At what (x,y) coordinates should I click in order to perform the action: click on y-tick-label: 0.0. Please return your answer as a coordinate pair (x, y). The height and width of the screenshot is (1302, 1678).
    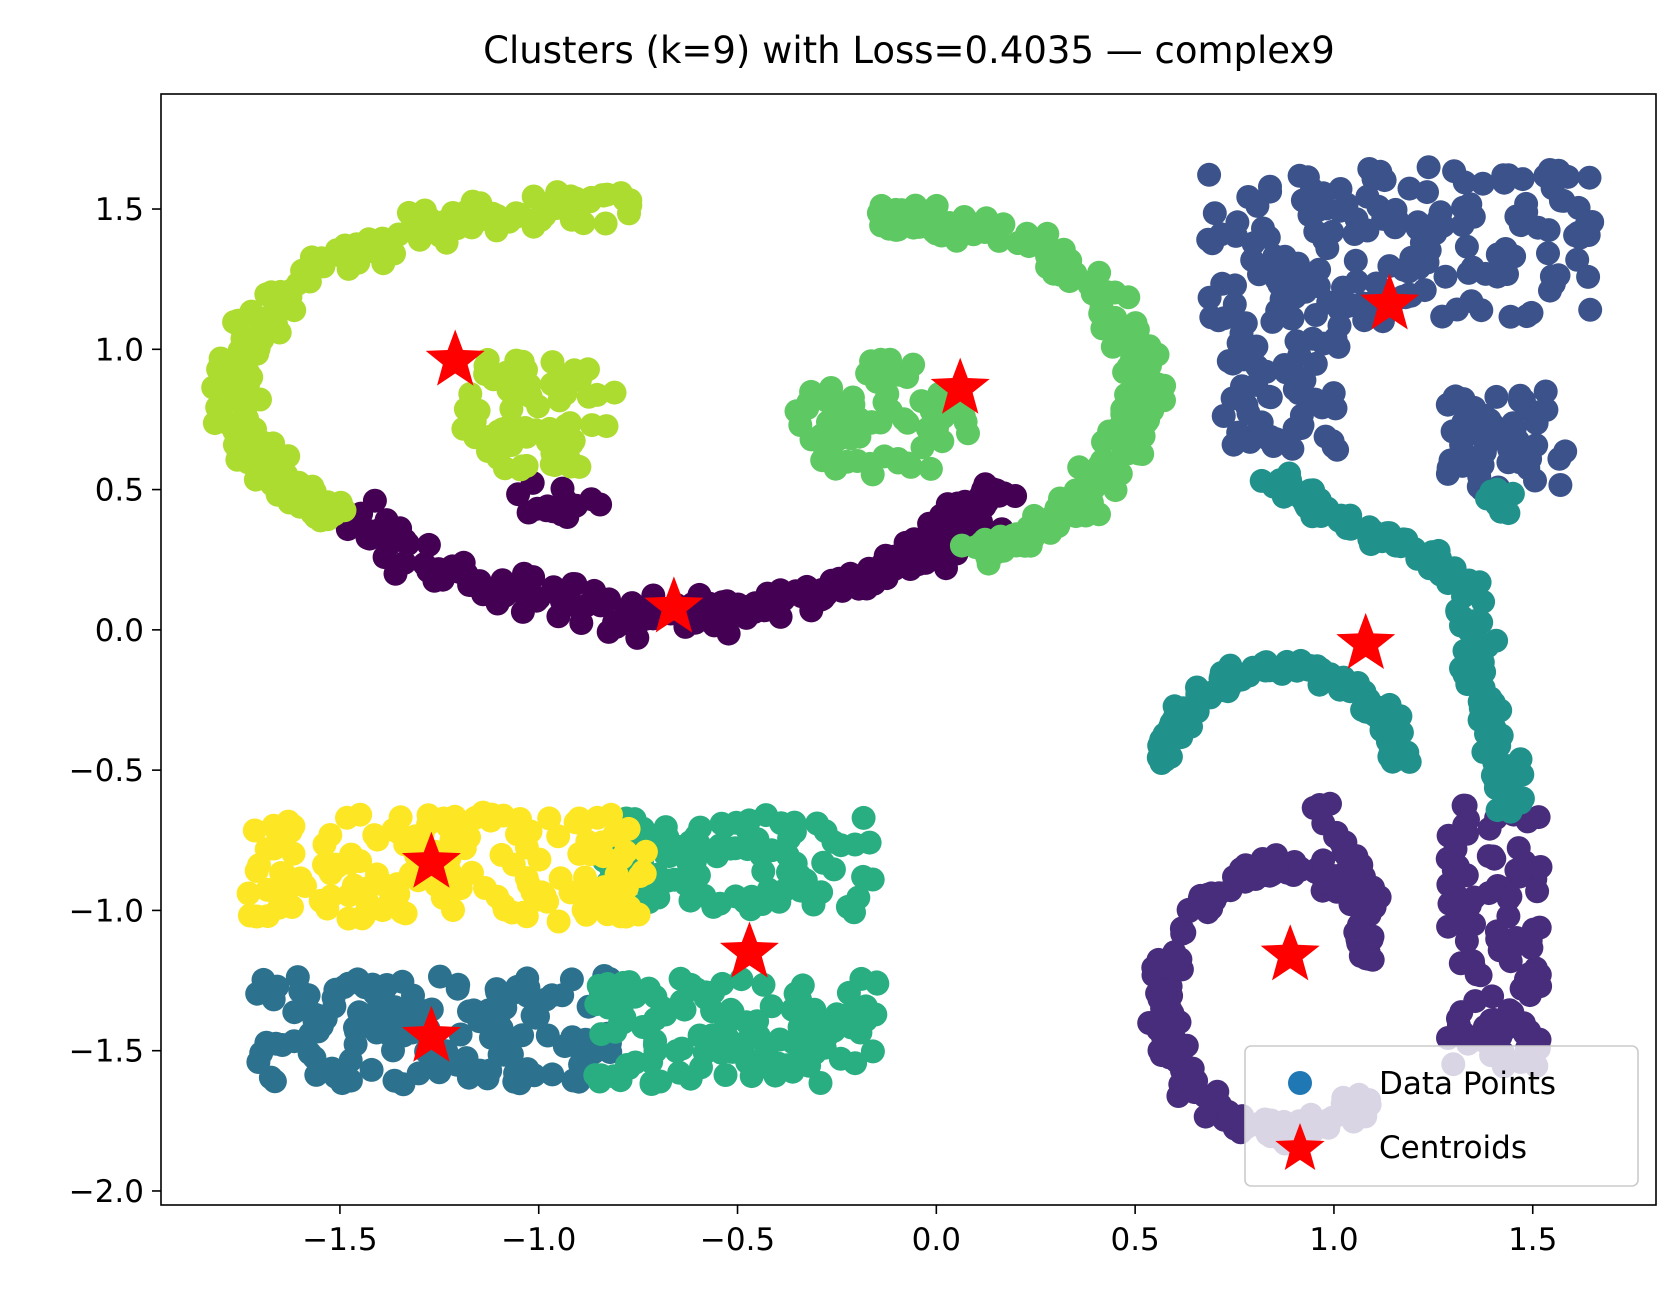
    Looking at the image, I should click on (119, 631).